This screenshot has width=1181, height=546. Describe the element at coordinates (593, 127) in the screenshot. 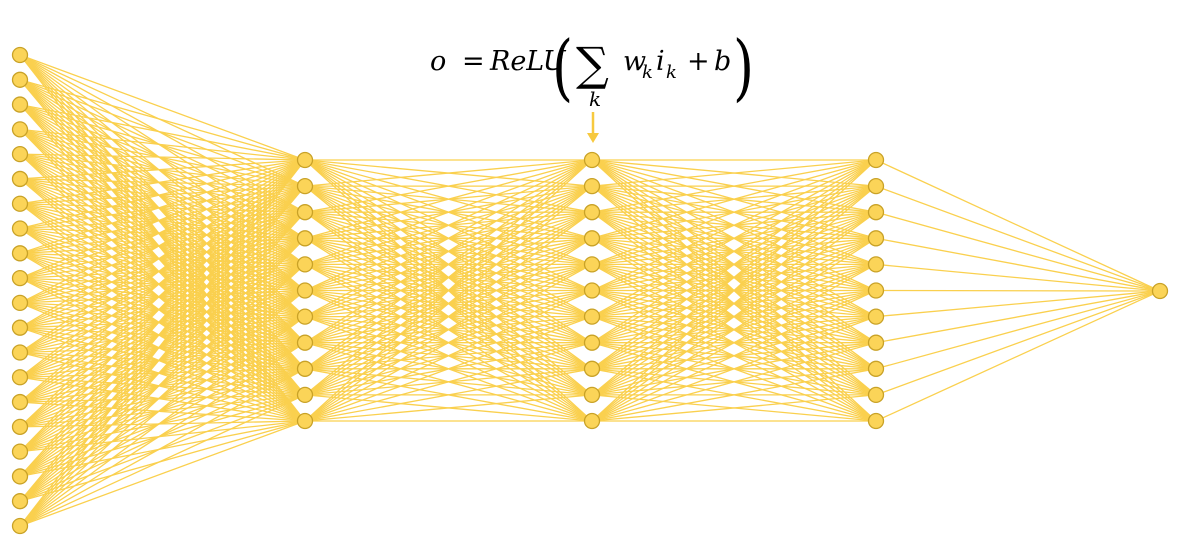

I see `neuron-annotation` at that location.